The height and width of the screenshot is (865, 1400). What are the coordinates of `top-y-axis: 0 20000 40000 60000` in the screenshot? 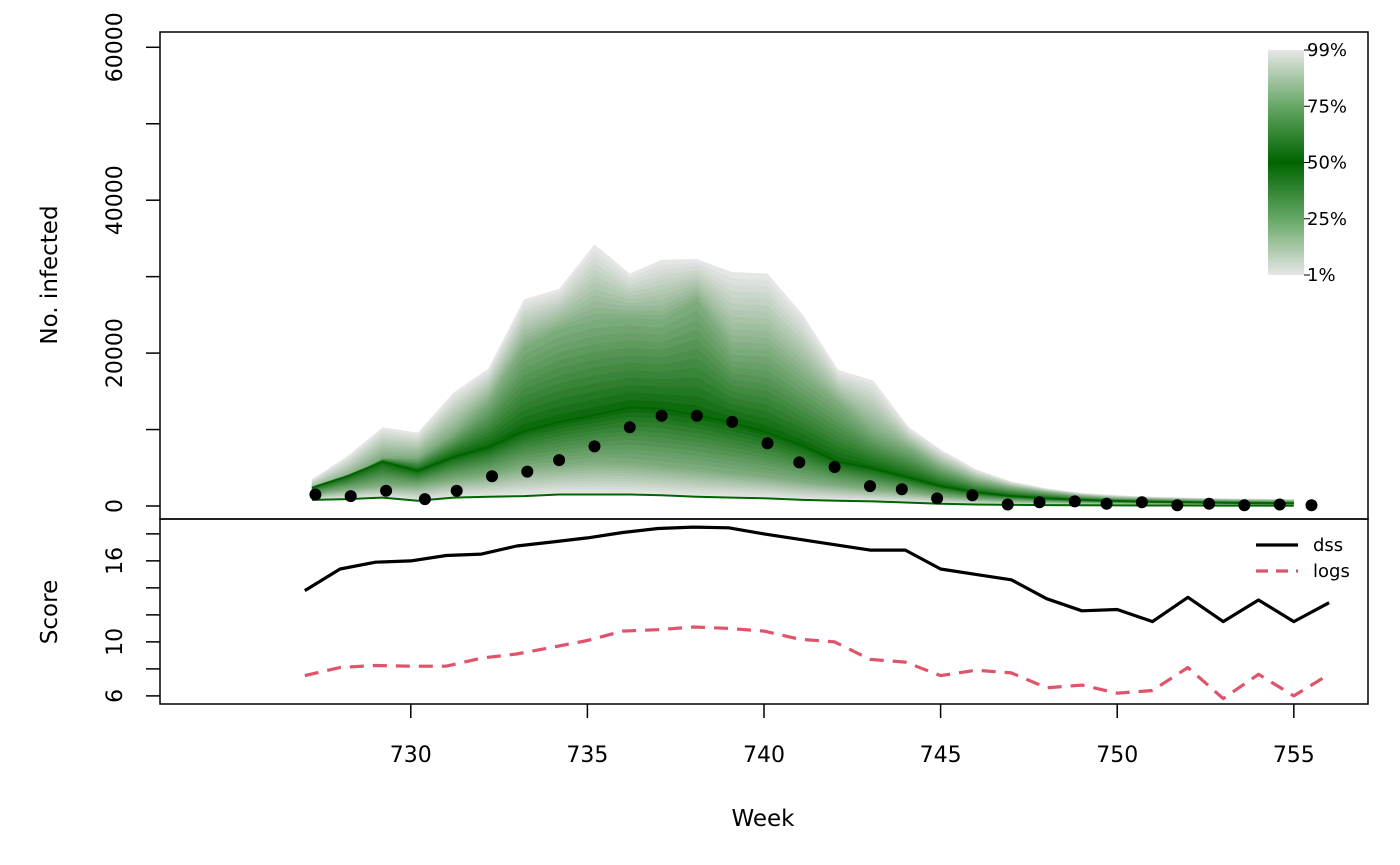 It's located at (131, 262).